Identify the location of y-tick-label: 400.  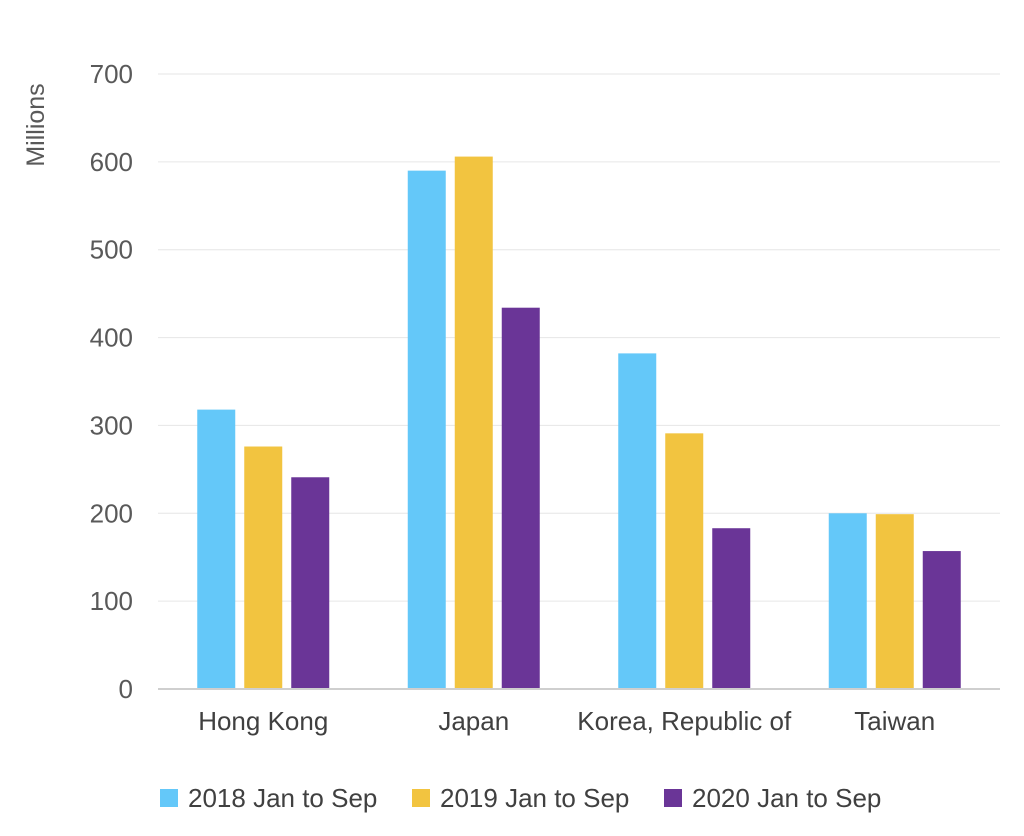
(111, 338).